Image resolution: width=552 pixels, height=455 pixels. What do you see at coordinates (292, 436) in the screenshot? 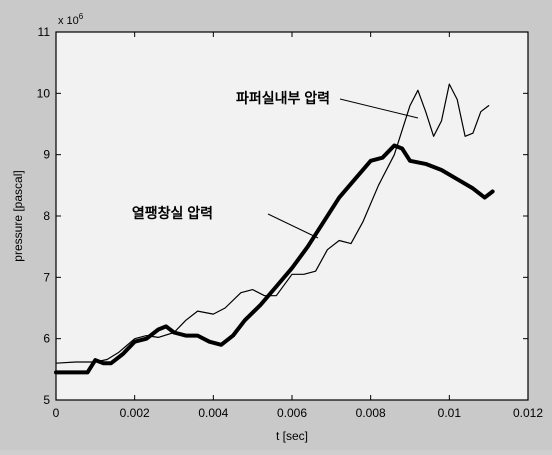
I see `x-axis-label: t [sec]` at bounding box center [292, 436].